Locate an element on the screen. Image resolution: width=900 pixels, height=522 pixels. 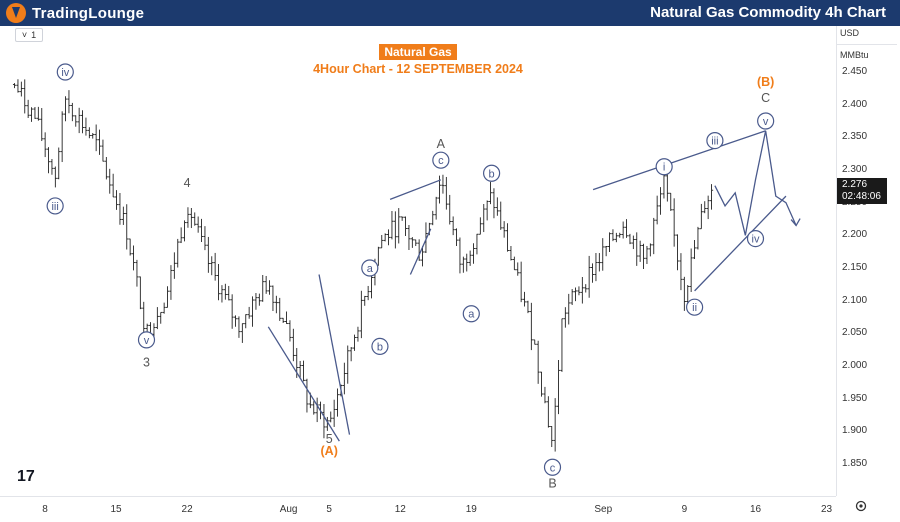
chevron-down-icon: ˅ is located at coordinates (24, 35).